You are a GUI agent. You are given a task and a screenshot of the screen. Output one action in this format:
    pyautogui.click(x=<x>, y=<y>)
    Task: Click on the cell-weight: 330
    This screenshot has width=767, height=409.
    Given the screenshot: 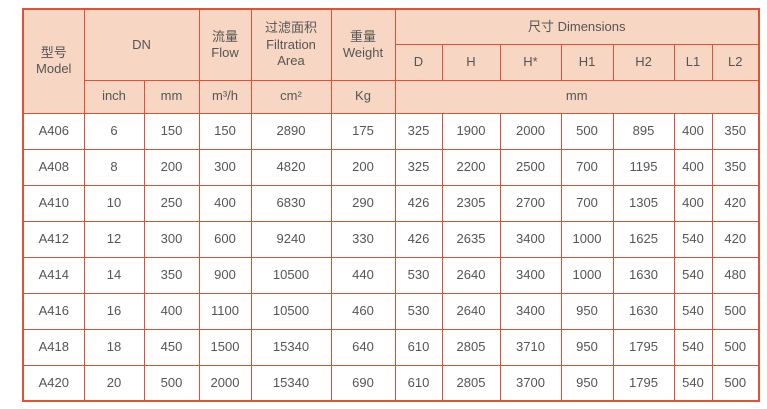 What is the action you would take?
    pyautogui.click(x=363, y=239)
    